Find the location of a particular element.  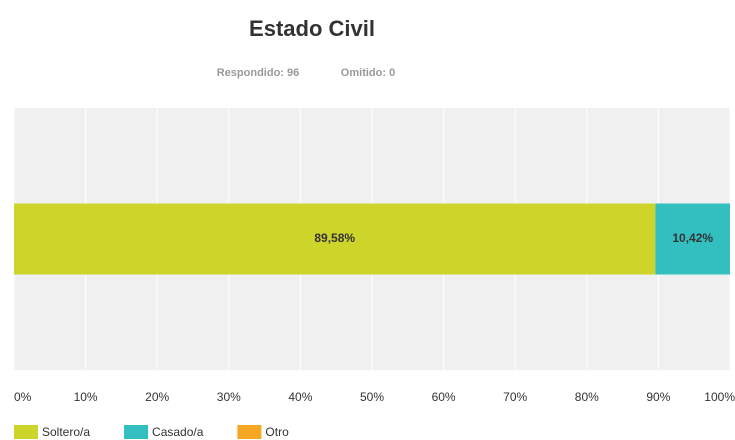

data-label: 89,58% is located at coordinates (334, 238).